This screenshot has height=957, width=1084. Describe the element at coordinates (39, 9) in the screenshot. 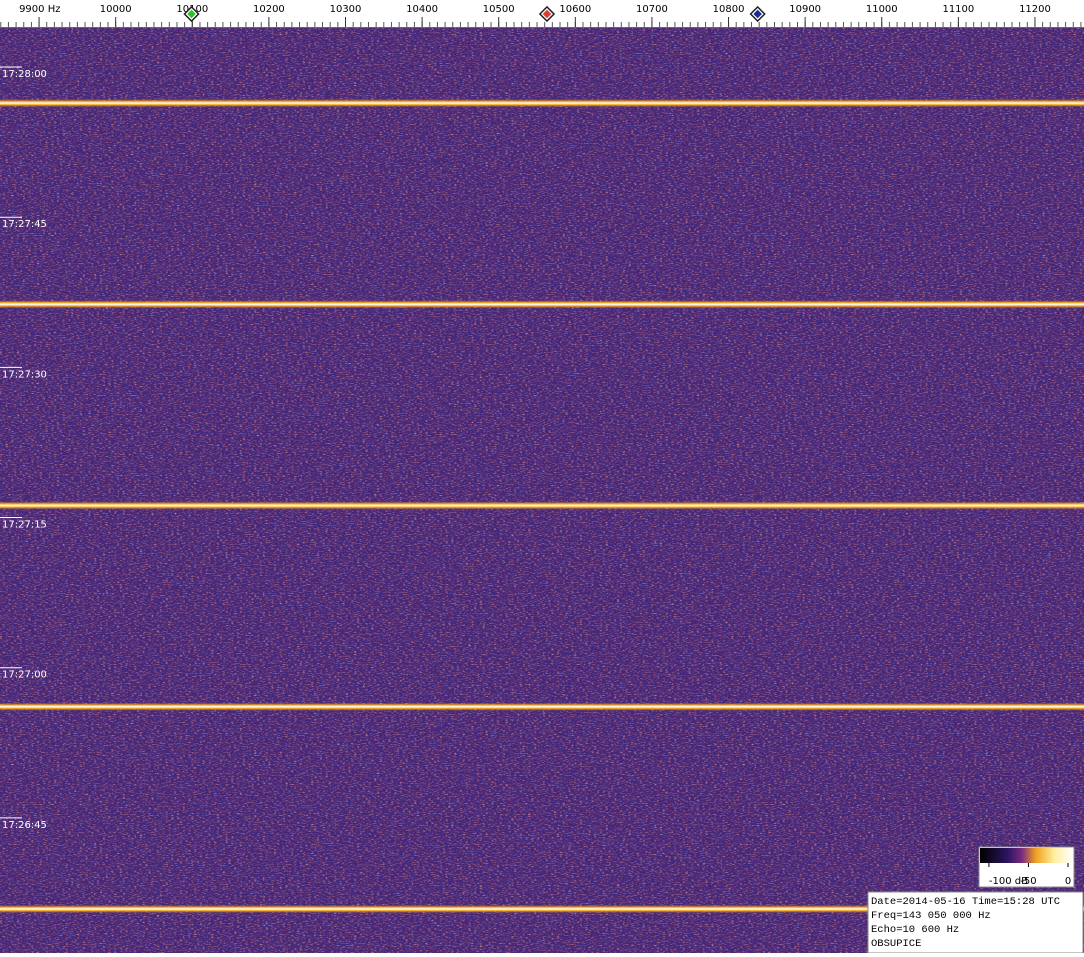

I see `x-tick-label: 9900 Hz` at that location.